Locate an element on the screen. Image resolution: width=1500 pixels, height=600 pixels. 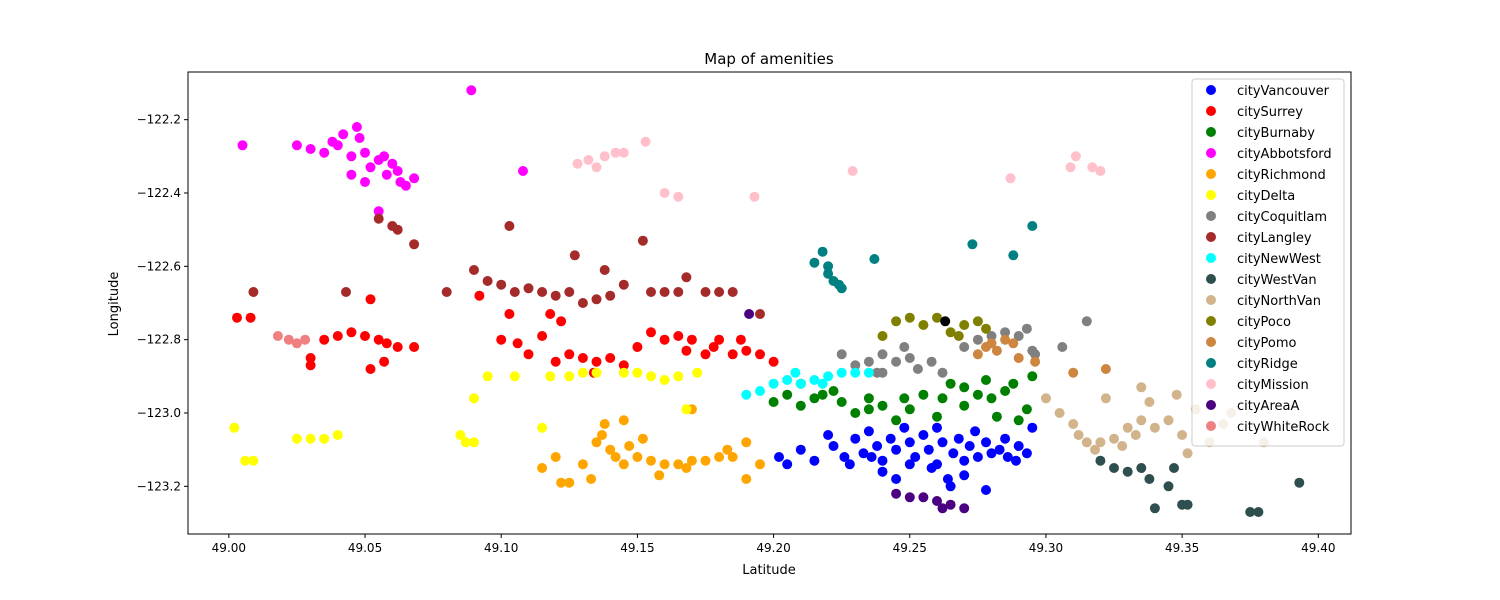
legend-item: cityNewWest is located at coordinates (1263, 259).